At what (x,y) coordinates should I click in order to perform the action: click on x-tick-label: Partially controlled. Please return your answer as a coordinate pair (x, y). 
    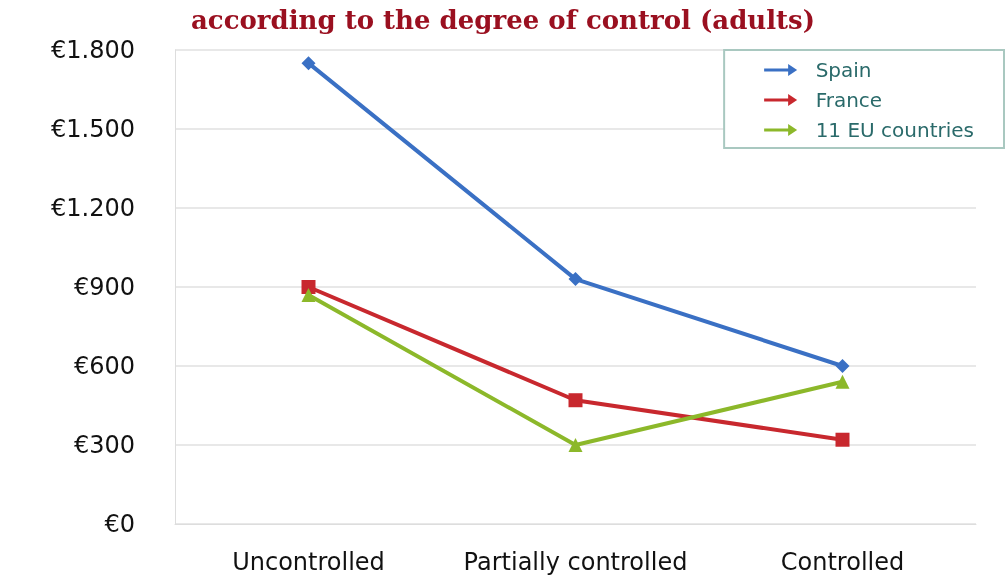
    Looking at the image, I should click on (575, 562).